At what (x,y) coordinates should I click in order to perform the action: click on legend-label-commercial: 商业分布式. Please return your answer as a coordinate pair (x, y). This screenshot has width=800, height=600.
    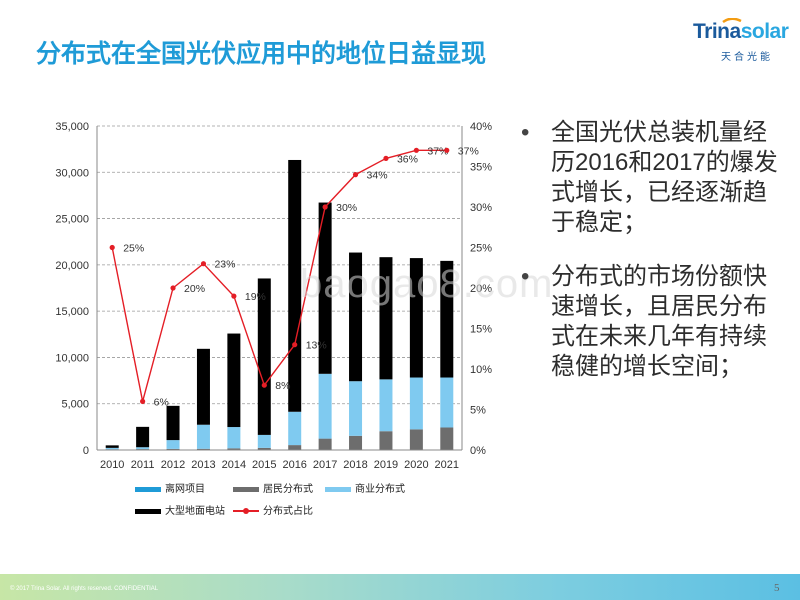
    Looking at the image, I should click on (380, 489).